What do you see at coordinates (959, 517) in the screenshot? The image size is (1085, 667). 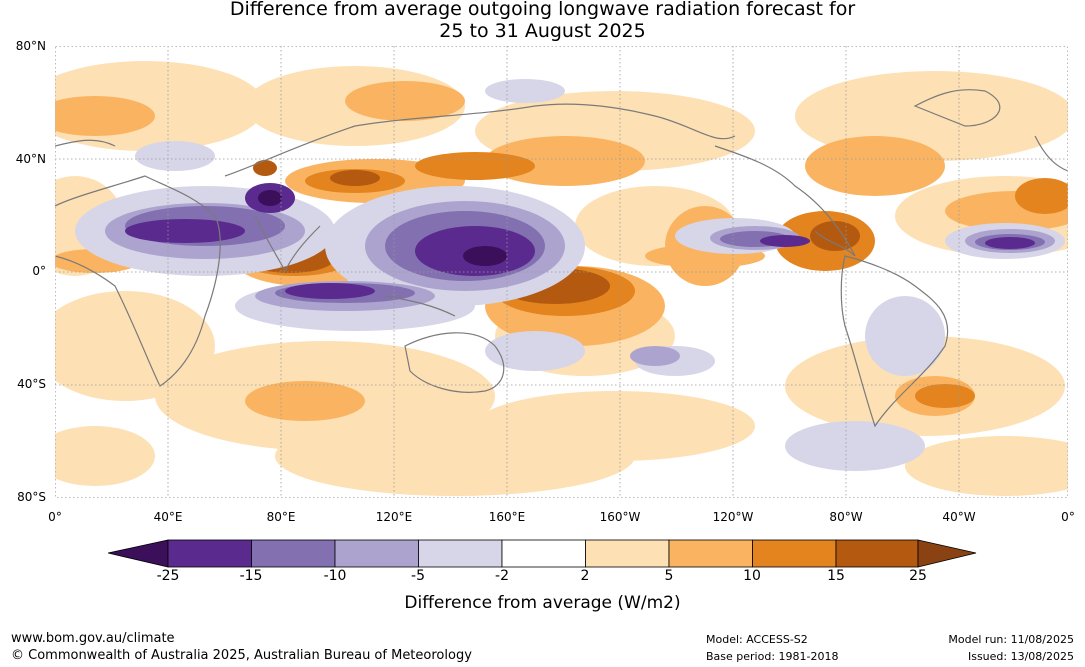 I see `lon-label-40w: 40°W` at bounding box center [959, 517].